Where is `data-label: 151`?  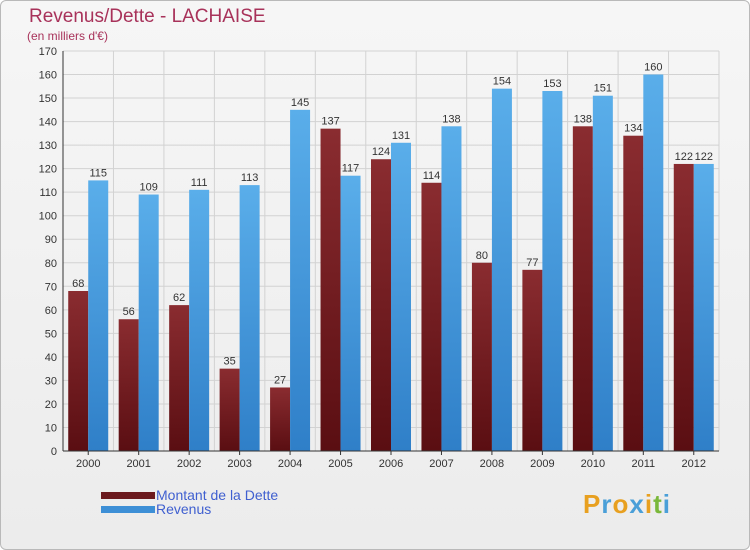
data-label: 151 is located at coordinates (603, 89).